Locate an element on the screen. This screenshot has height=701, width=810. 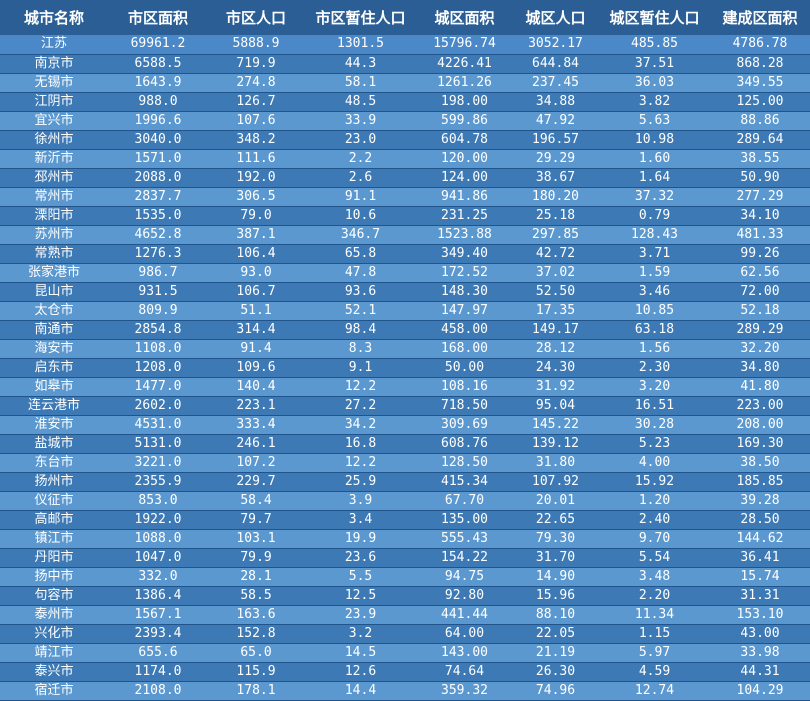
table-row: 溧阳市 1535.0 79.0 10.6 231.25 25.18 0.79 34.10 is located at coordinates (405, 216).